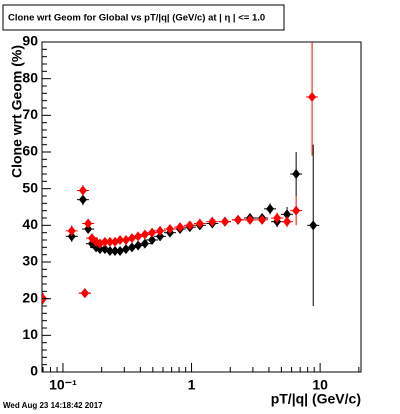  I want to click on title-box, so click(143, 17).